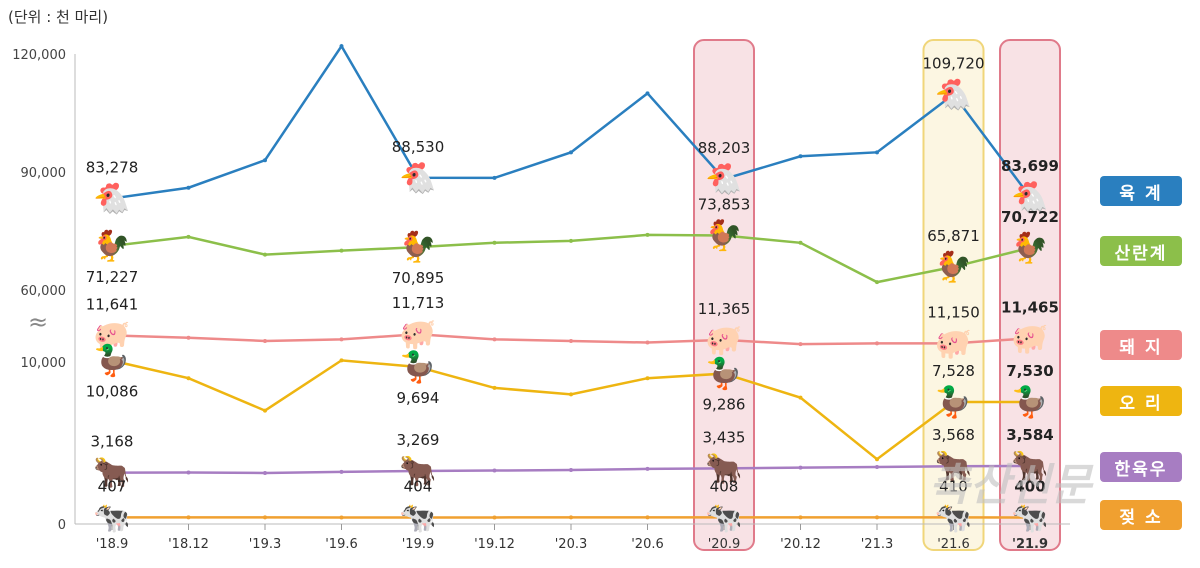  I want to click on legend-item-2: 돼 지, so click(1141, 345).